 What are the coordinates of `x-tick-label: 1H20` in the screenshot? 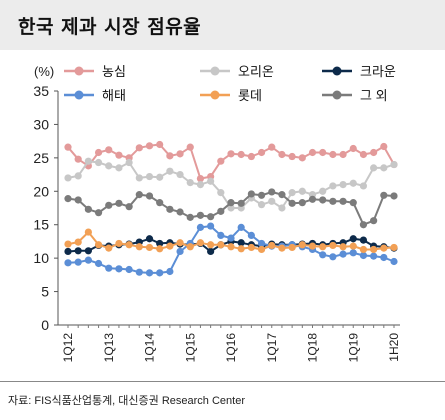 It's located at (394, 347).